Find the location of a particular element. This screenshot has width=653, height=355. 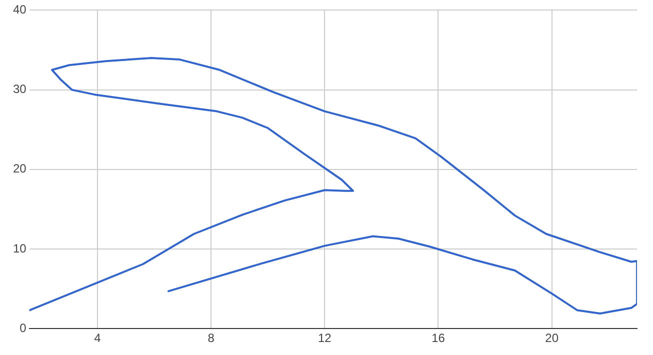

y-tick-label: 0 is located at coordinates (23, 327).